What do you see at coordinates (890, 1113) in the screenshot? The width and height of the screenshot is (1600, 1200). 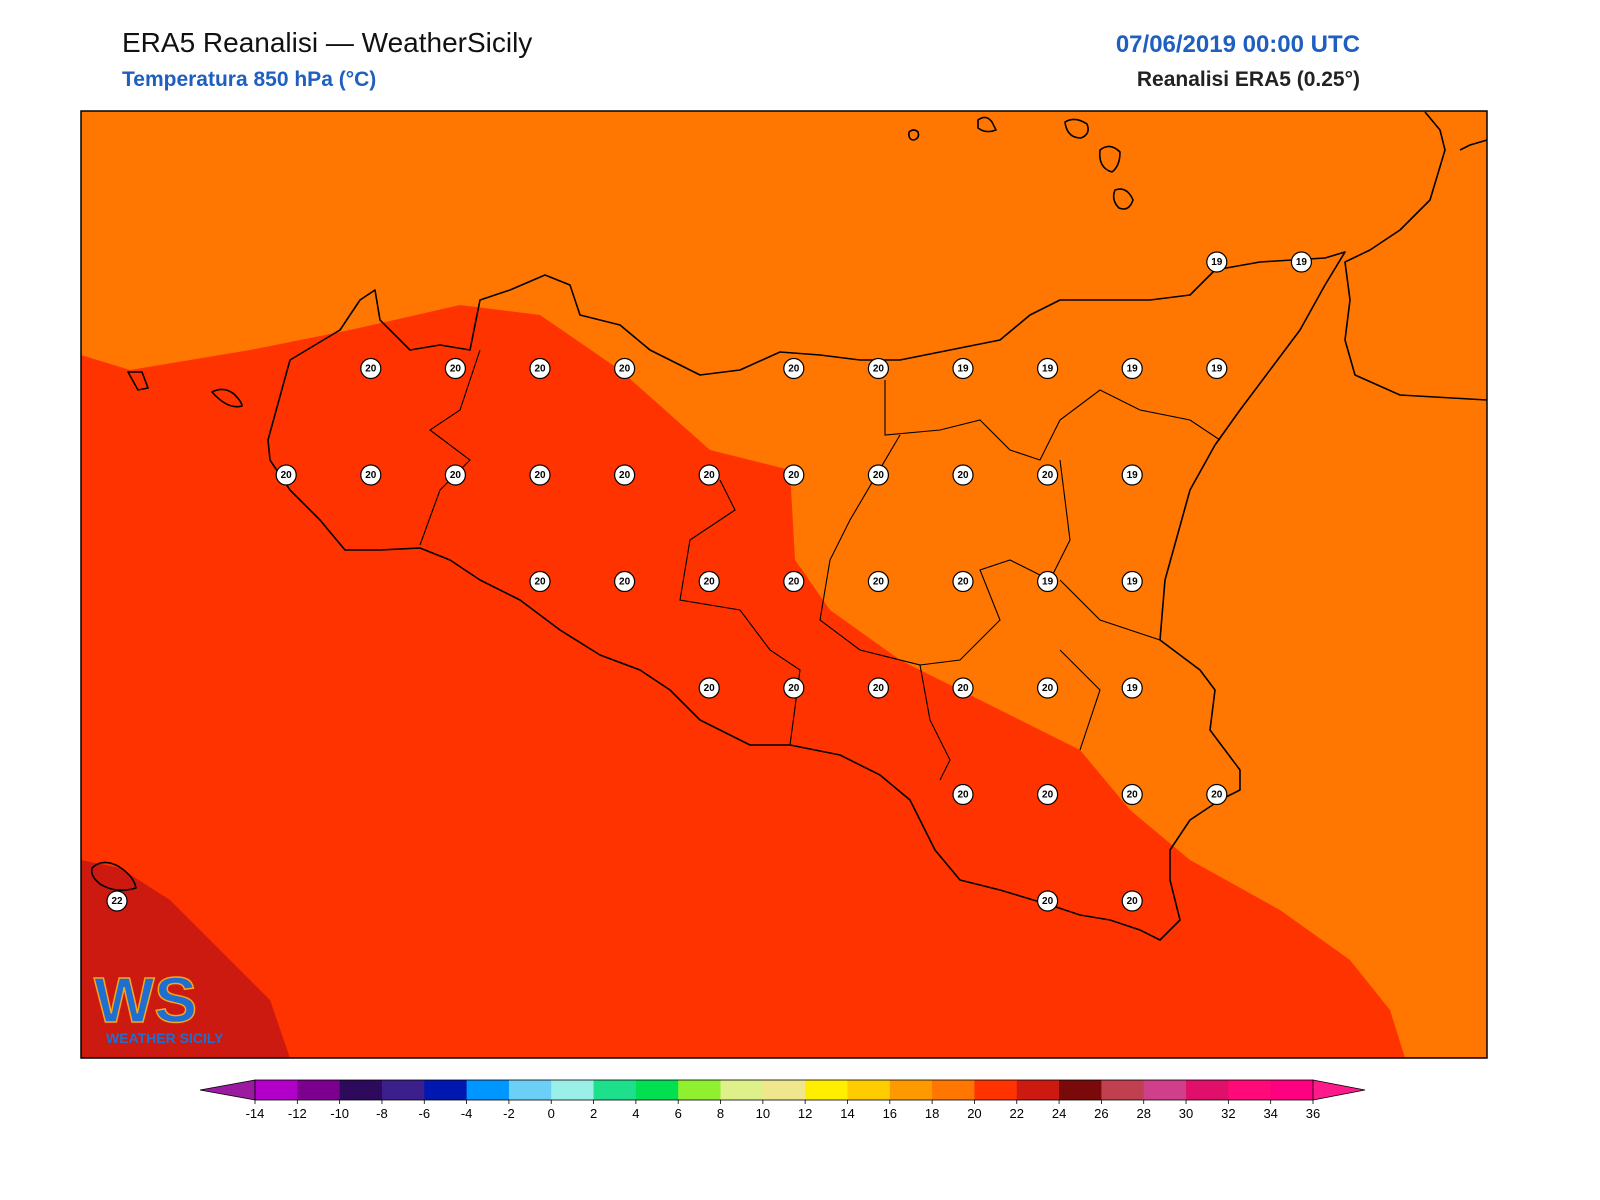 I see `colorbar-tick-label: 16` at bounding box center [890, 1113].